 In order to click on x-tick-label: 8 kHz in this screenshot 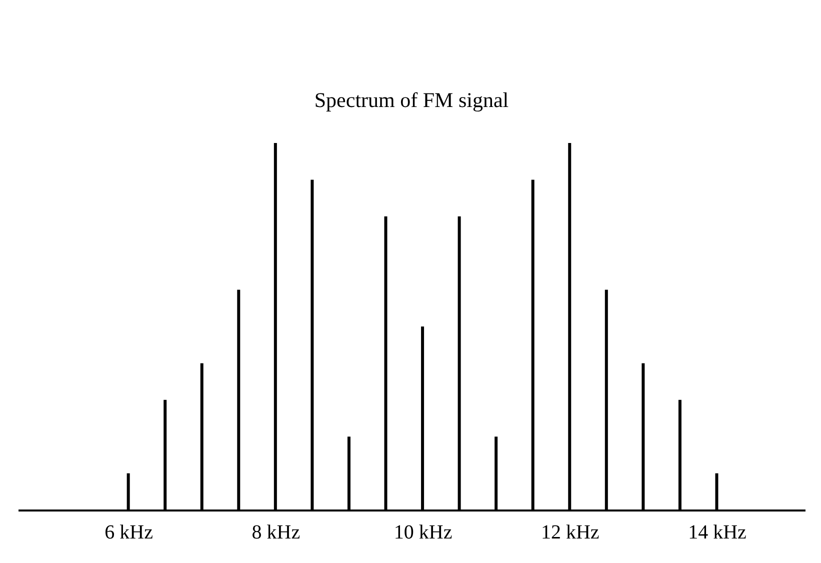, I will do `click(276, 533)`.